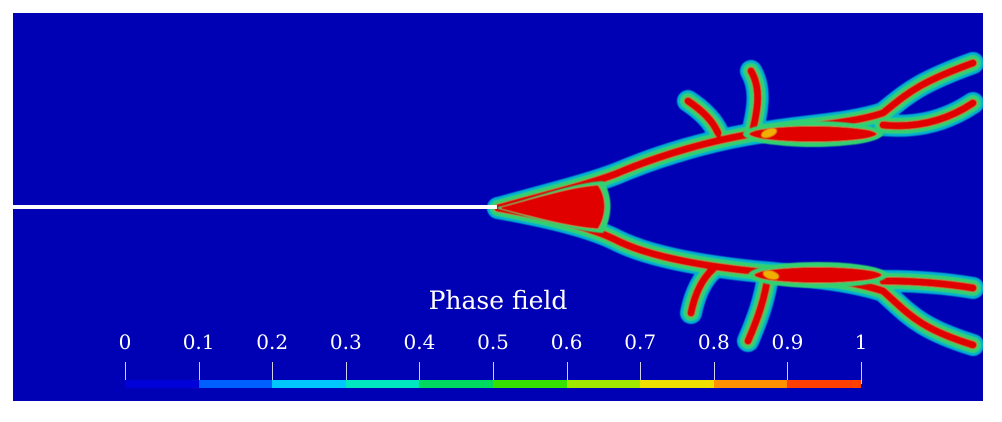  I want to click on colorbar, so click(493, 384).